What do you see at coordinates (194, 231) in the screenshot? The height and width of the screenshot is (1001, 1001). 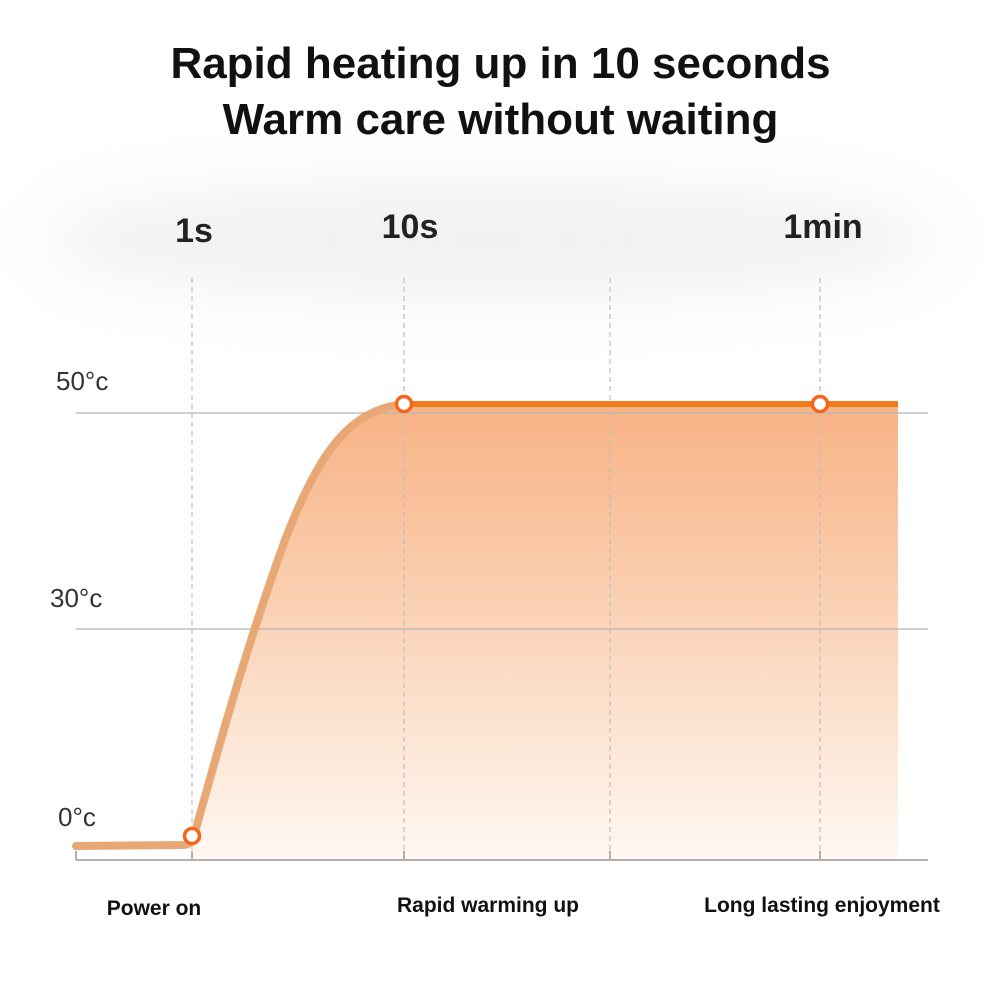 I see `x-tick-label-1s: 1s` at bounding box center [194, 231].